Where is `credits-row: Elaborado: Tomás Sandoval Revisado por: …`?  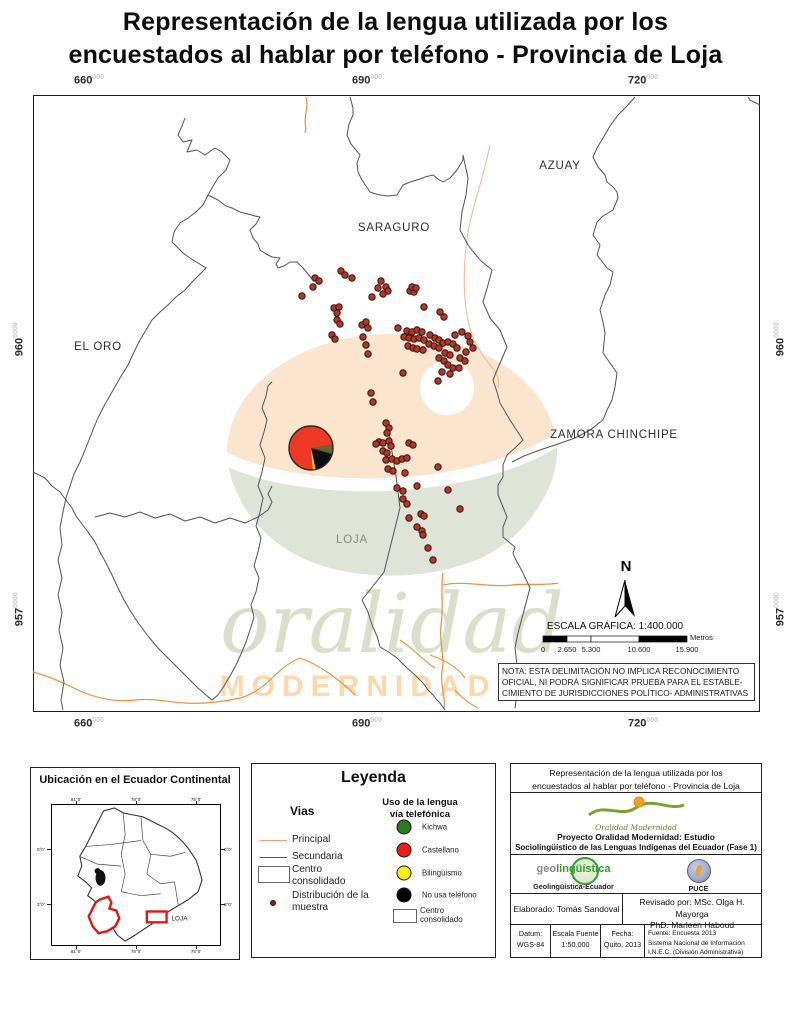 credits-row: Elaborado: Tomás Sandoval Revisado por: … is located at coordinates (636, 912).